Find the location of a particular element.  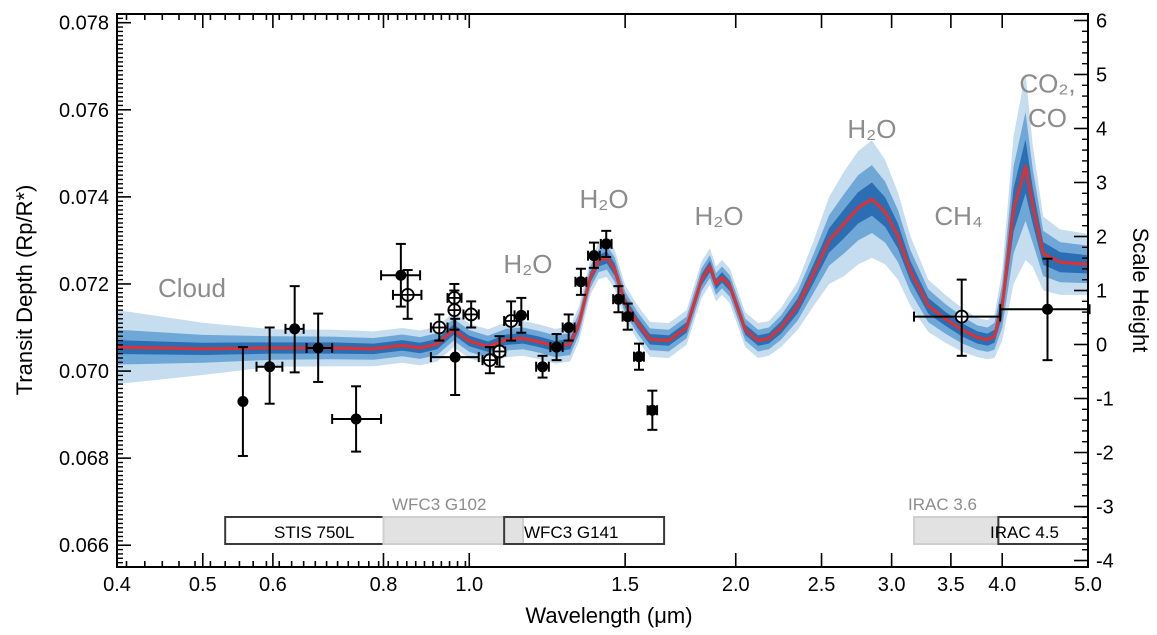

instrument-label: STIS 750L is located at coordinates (314, 532).